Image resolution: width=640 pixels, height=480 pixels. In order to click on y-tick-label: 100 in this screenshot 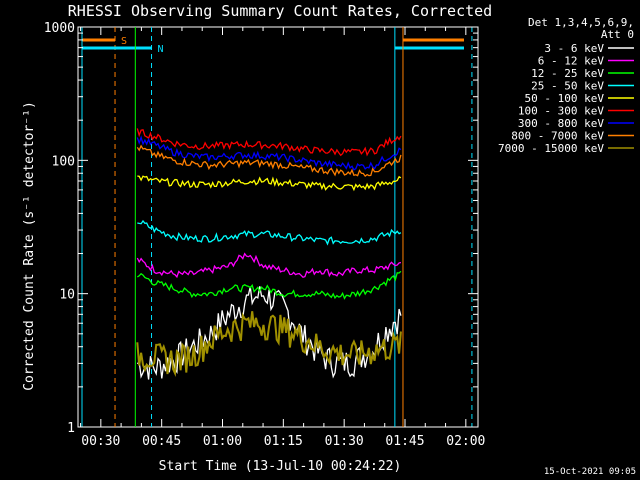, I will do `click(63, 161)`.